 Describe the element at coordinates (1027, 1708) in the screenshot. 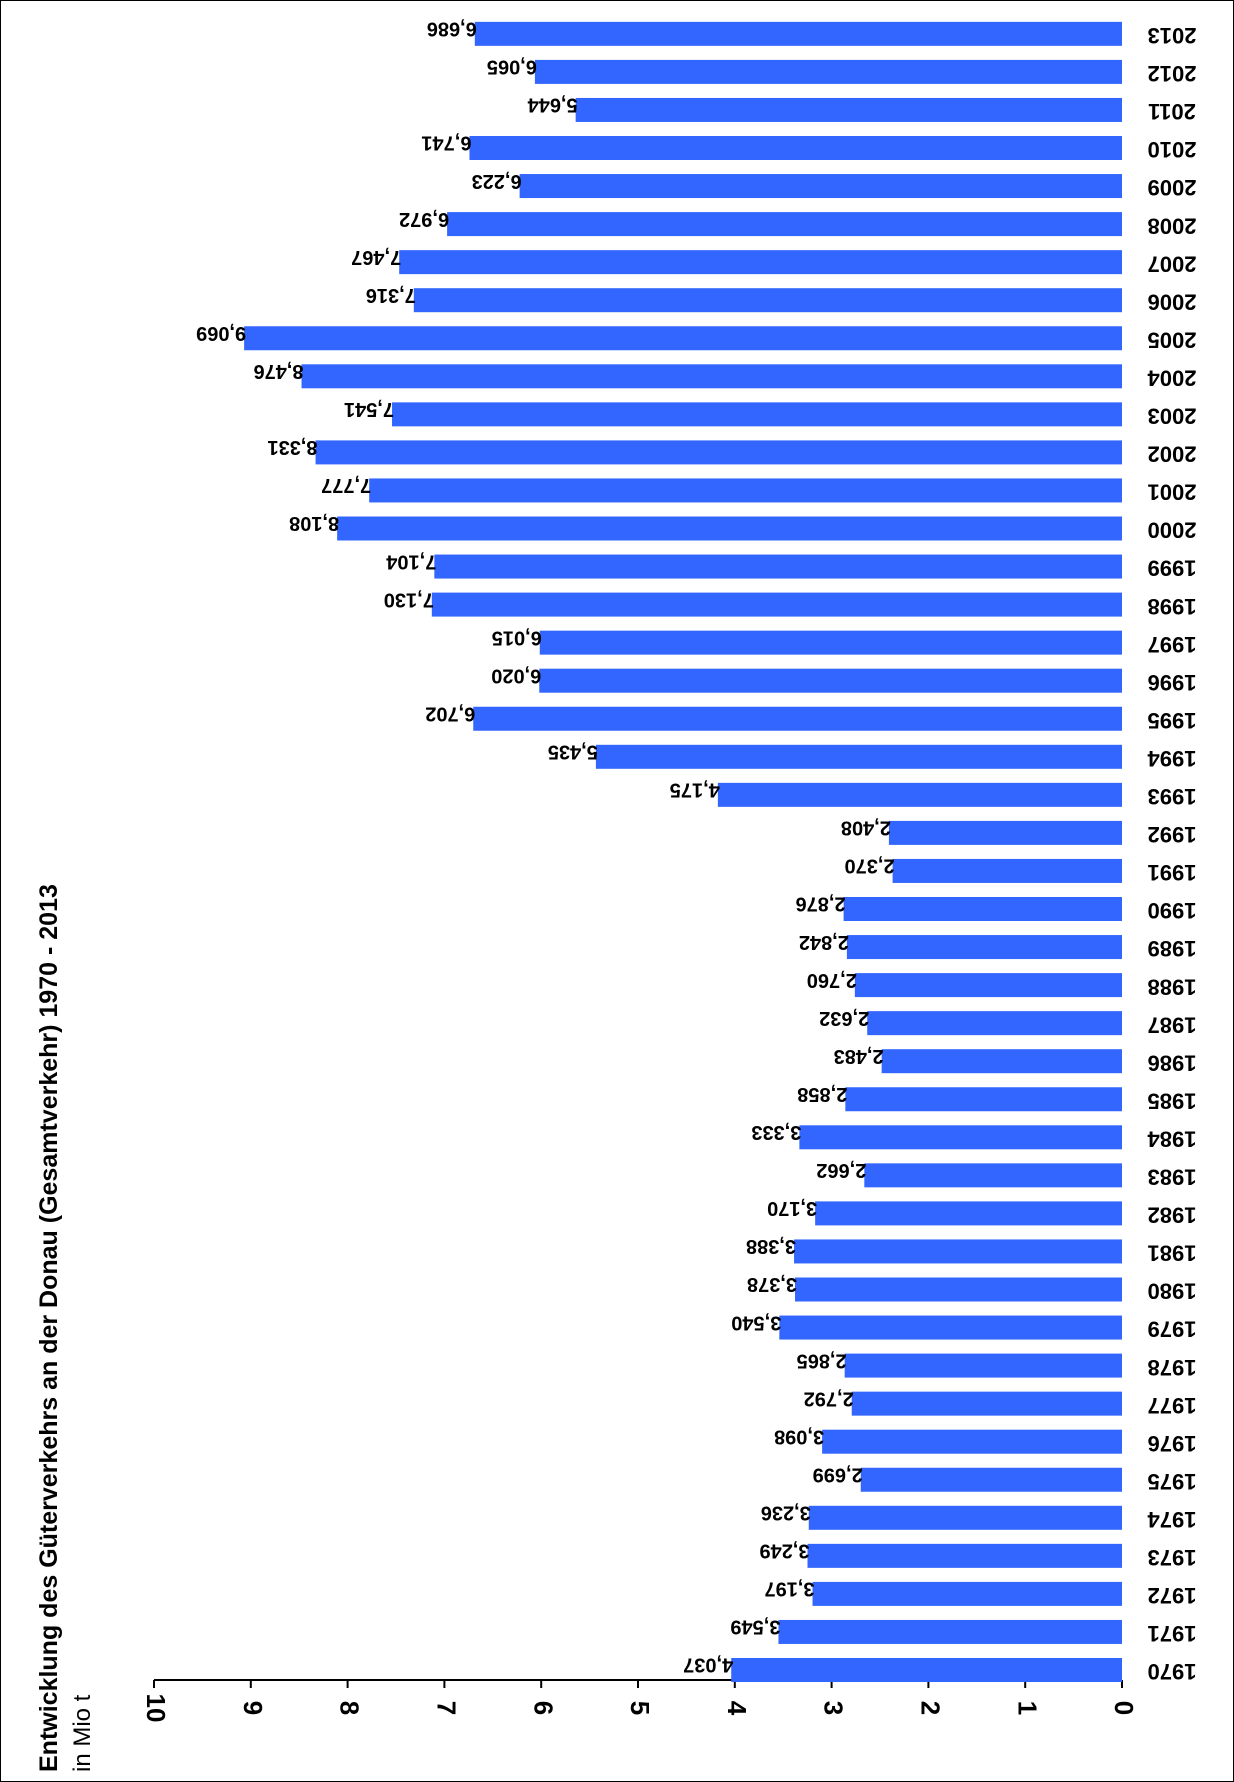

I see `tick-label: 1` at that location.